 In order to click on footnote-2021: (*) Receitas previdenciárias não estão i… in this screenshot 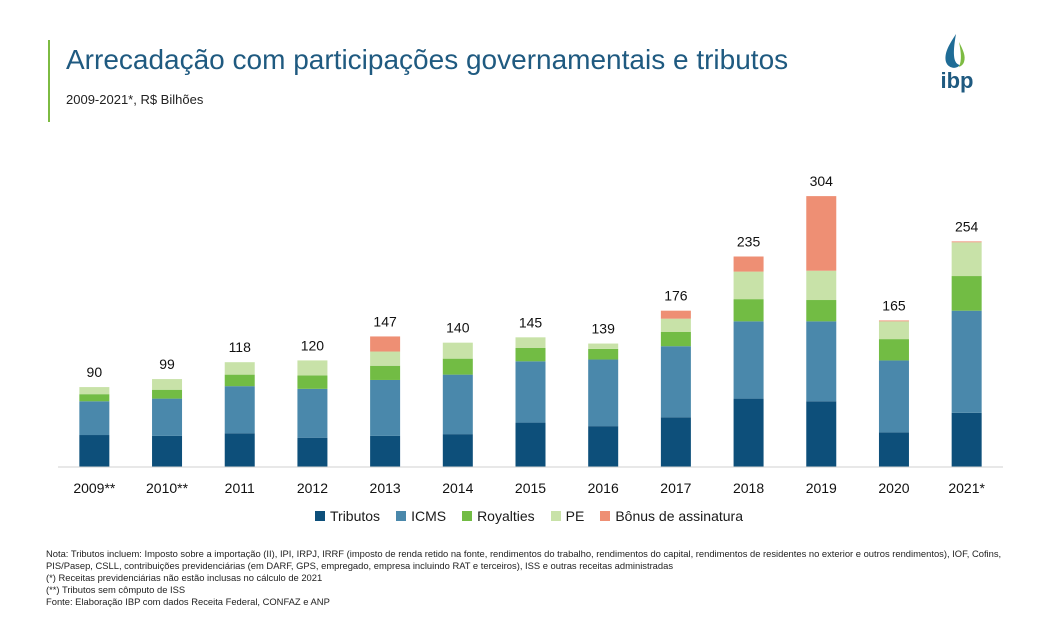, I will do `click(184, 577)`.